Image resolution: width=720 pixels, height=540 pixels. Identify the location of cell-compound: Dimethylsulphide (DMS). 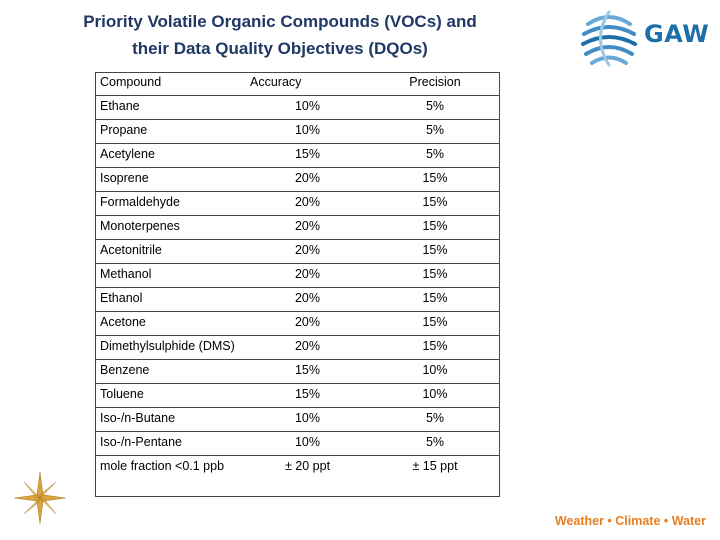
(170, 347).